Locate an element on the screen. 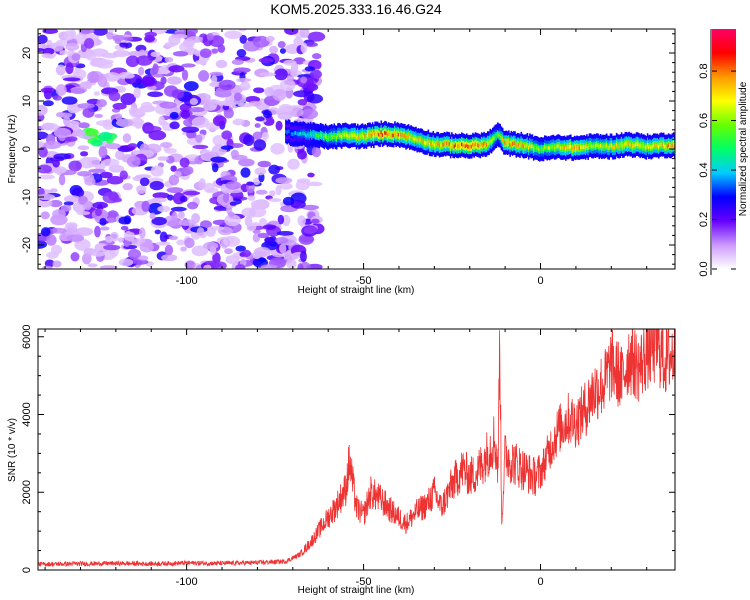 Image resolution: width=750 pixels, height=600 pixels. snr-x-axis-title: Height of straight line (km) is located at coordinates (356, 590).